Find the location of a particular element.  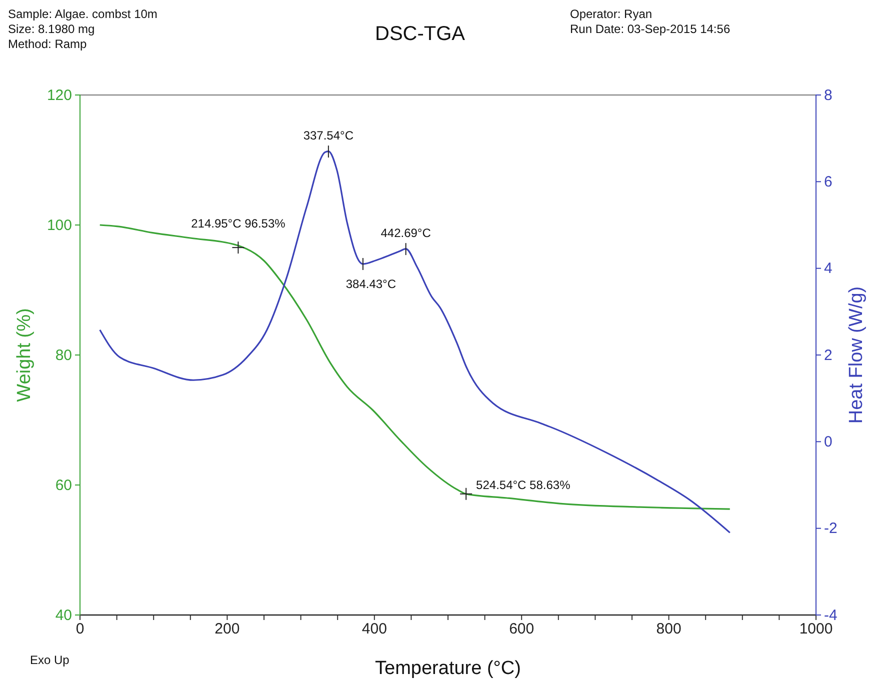

y2-tick-label: 2 is located at coordinates (828, 355).